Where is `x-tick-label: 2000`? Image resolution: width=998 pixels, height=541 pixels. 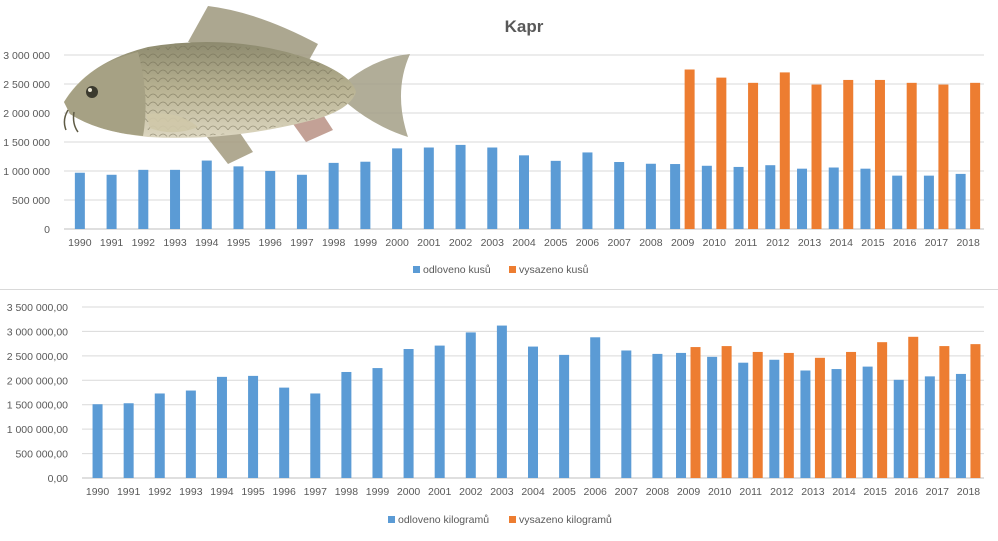
x-tick-label: 2000 is located at coordinates (397, 243).